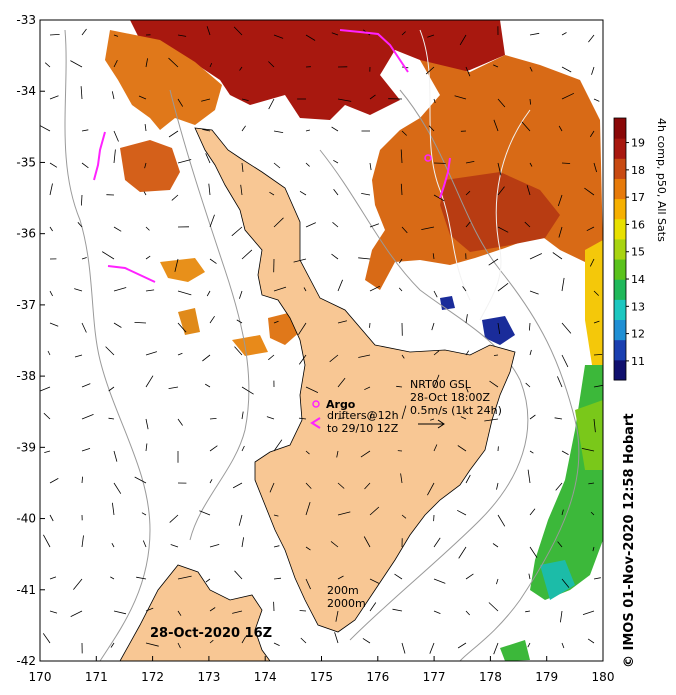  I want to click on sst-patch-northwest-small, so click(150, 166).